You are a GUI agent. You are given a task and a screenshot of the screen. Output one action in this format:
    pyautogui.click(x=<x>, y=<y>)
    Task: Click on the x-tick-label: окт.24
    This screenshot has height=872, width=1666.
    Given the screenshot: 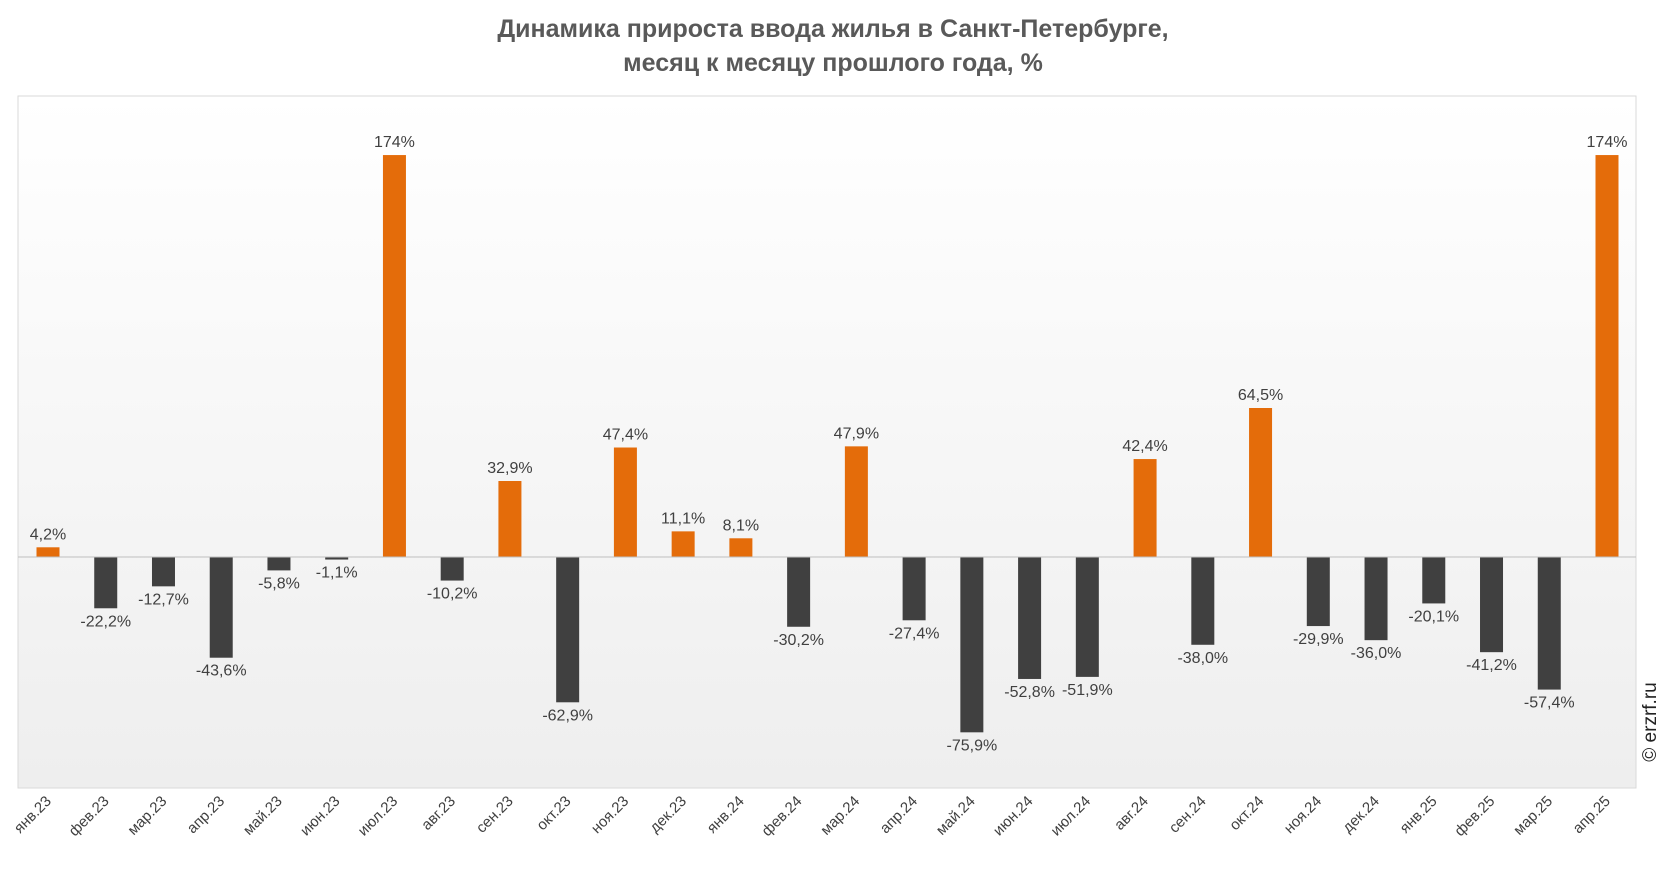 What is the action you would take?
    pyautogui.click(x=1246, y=813)
    